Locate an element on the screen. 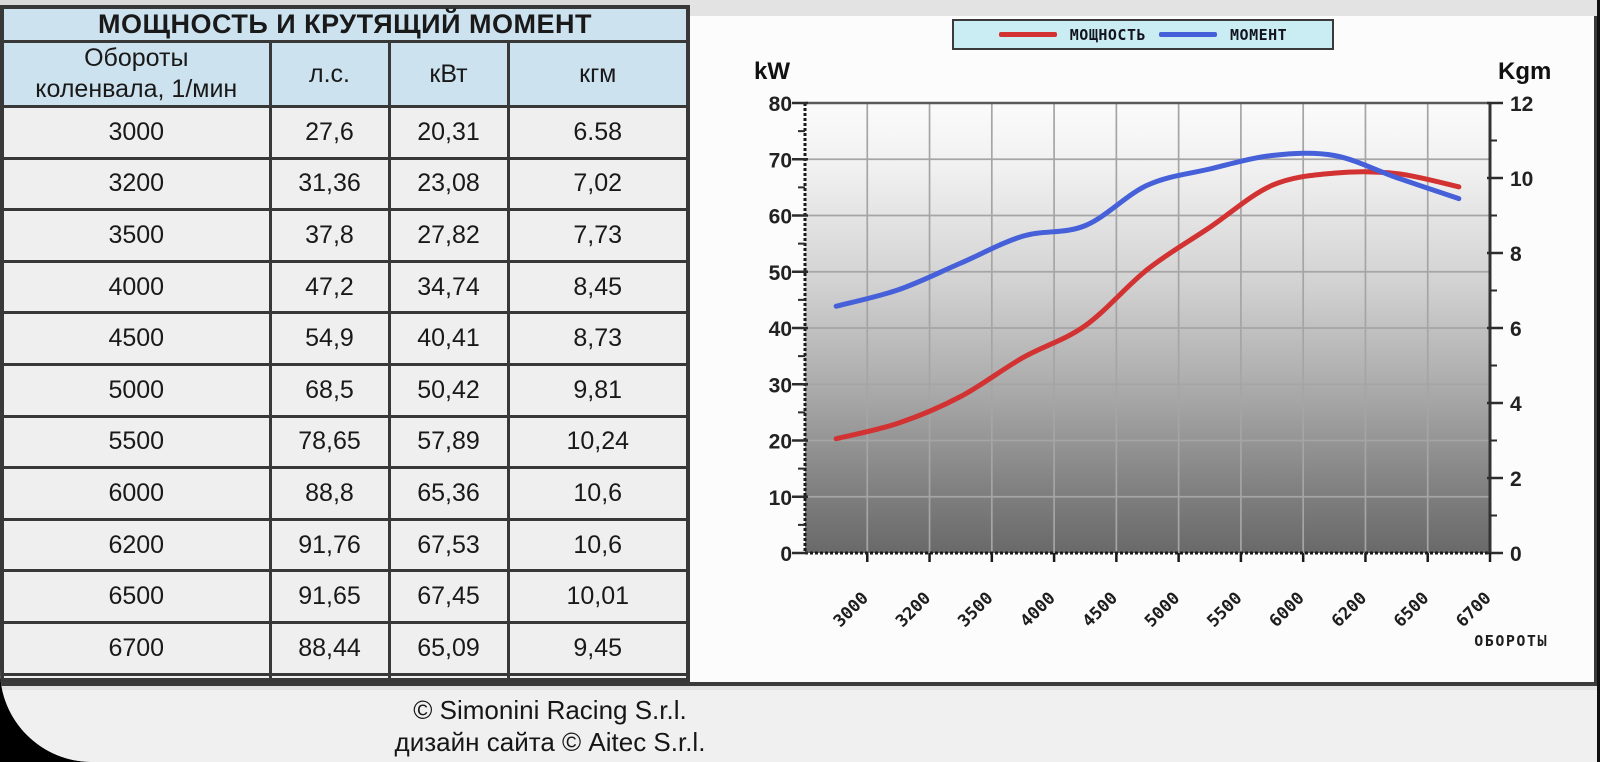 The image size is (1600, 762). left-axis-tick-label: 40 is located at coordinates (780, 329).